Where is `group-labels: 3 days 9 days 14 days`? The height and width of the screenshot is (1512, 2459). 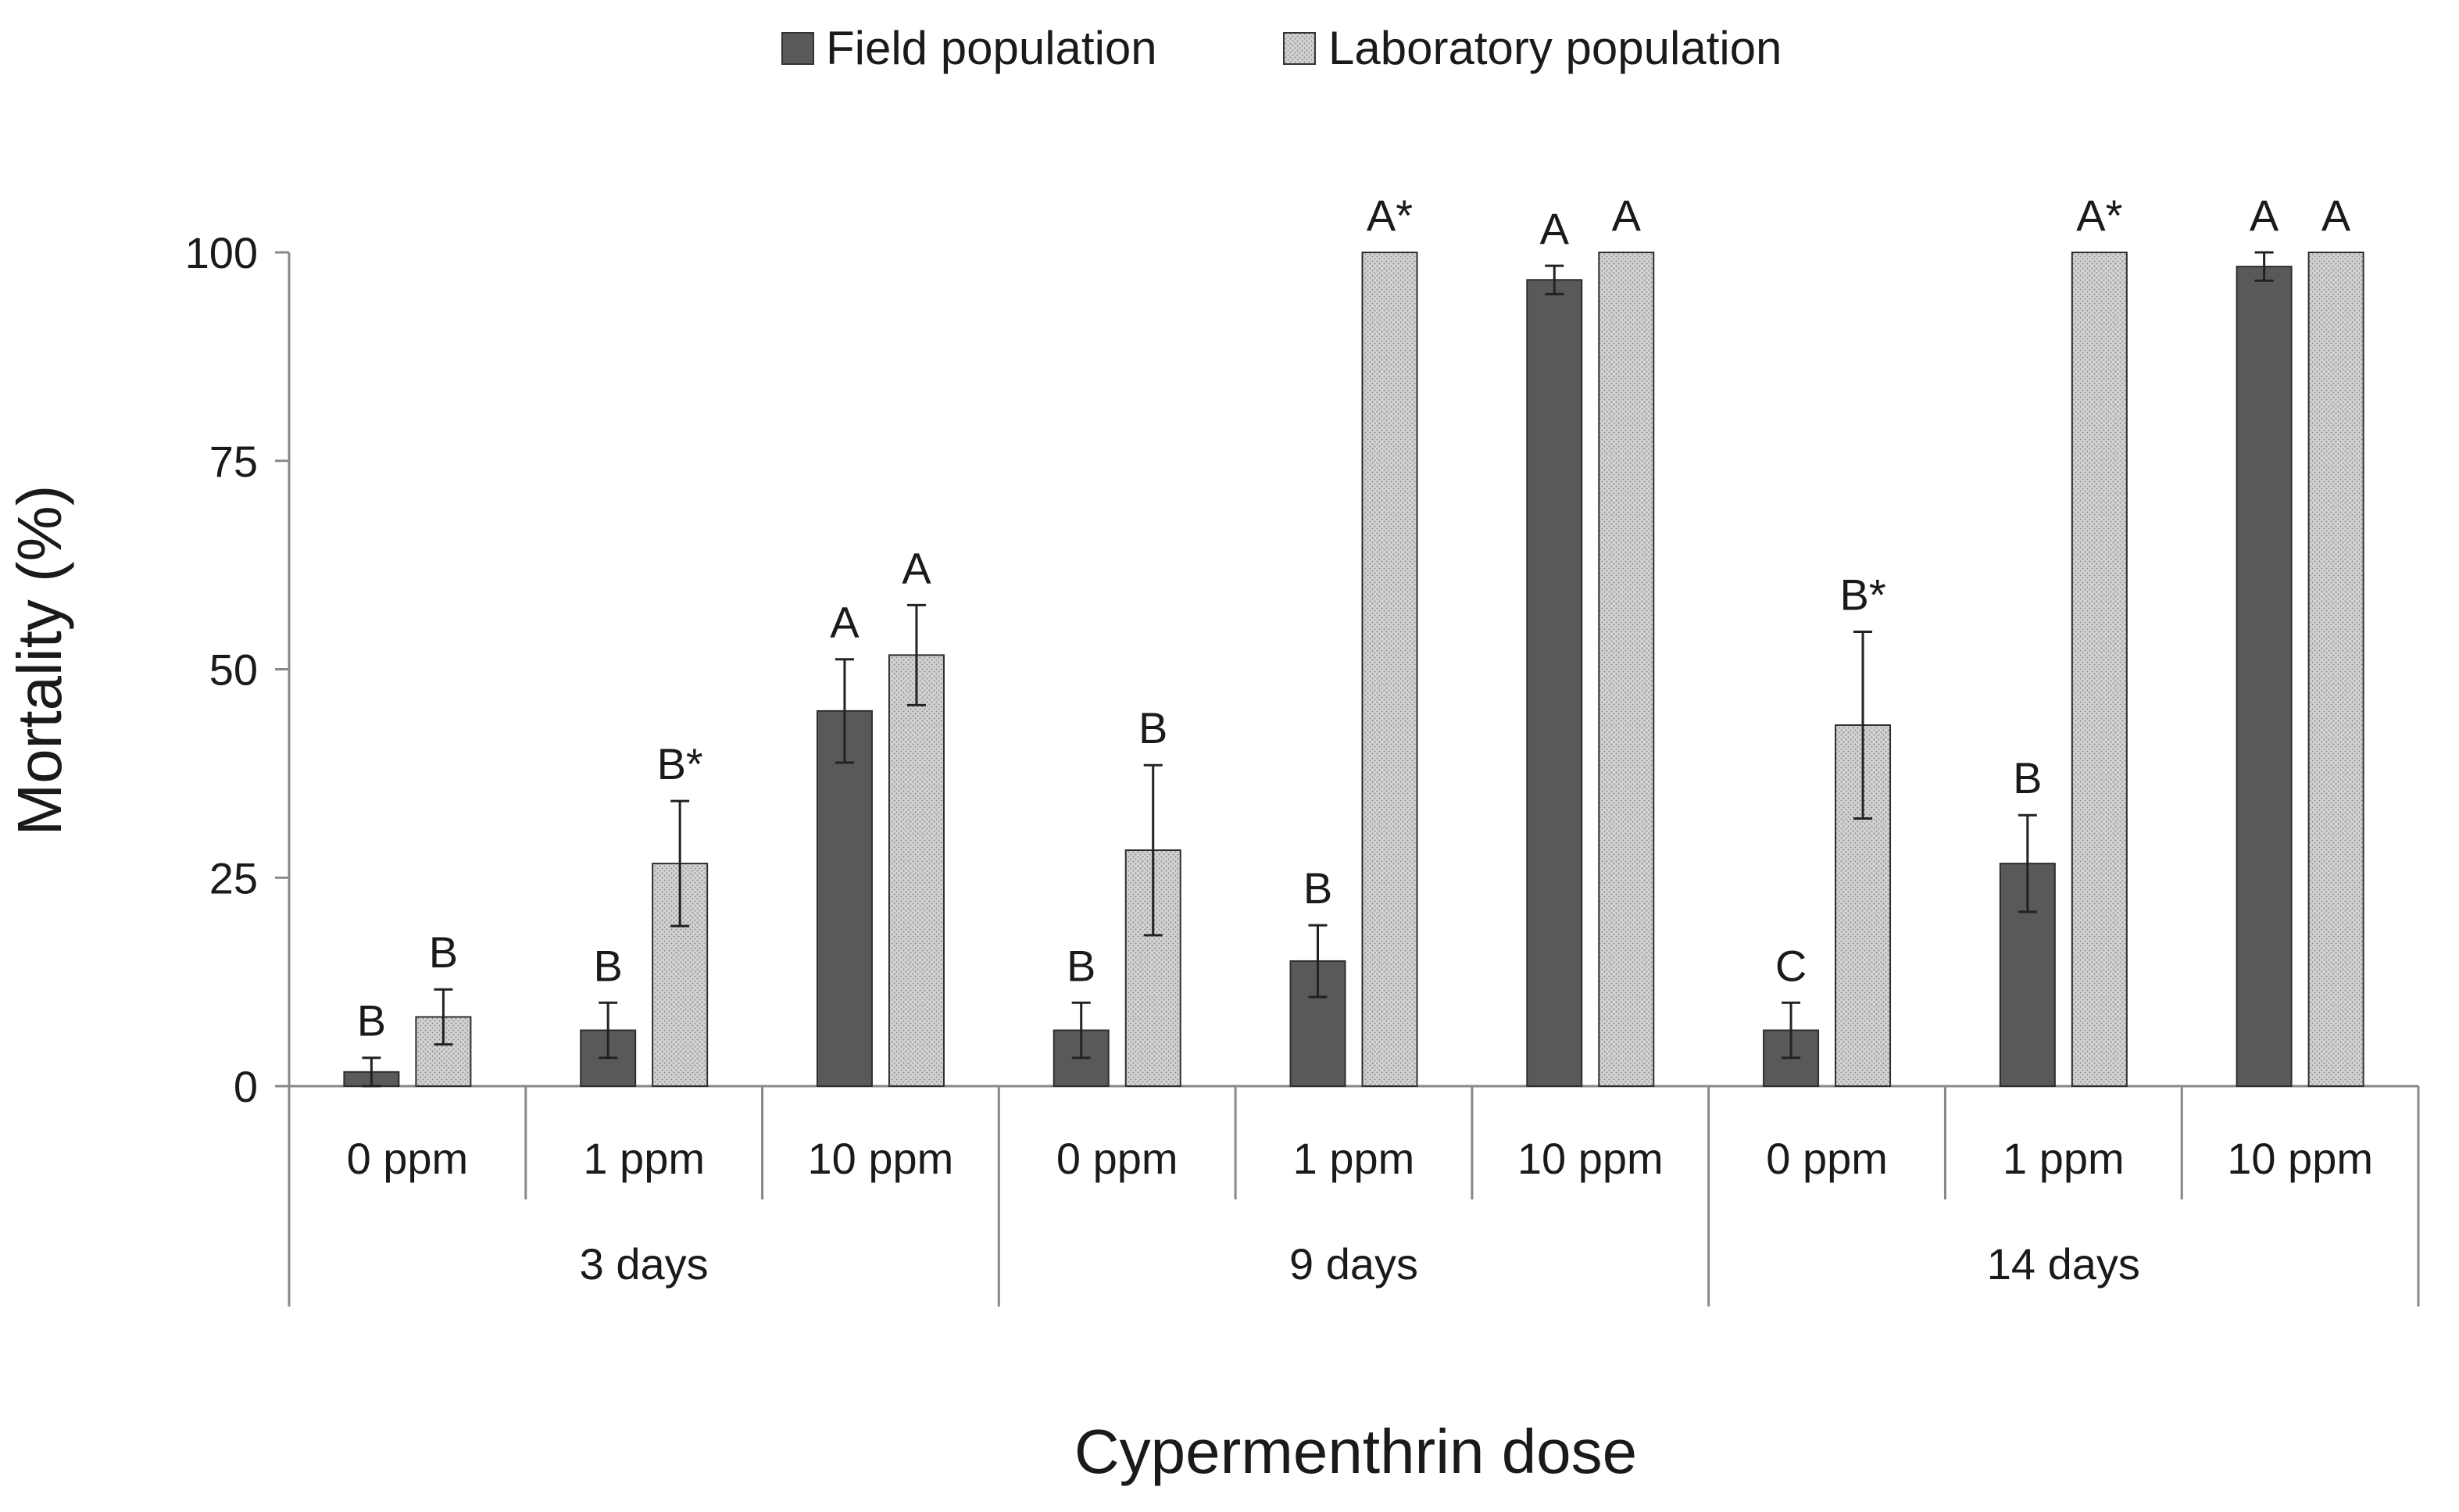
group-labels: 3 days 9 days 14 days is located at coordinates (1360, 1264).